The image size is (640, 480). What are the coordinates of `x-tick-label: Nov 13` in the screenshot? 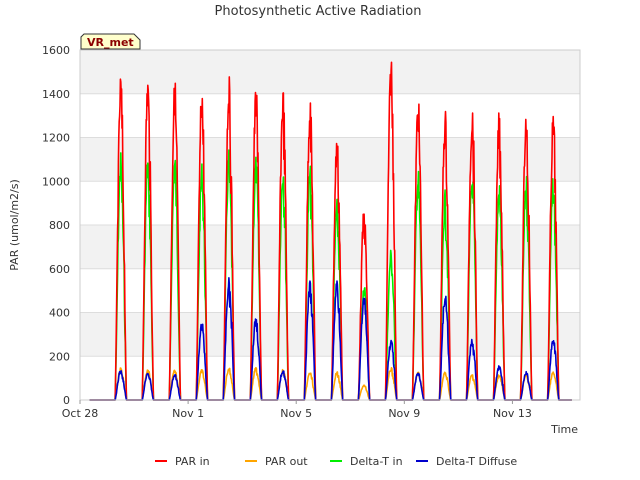 It's located at (512, 413).